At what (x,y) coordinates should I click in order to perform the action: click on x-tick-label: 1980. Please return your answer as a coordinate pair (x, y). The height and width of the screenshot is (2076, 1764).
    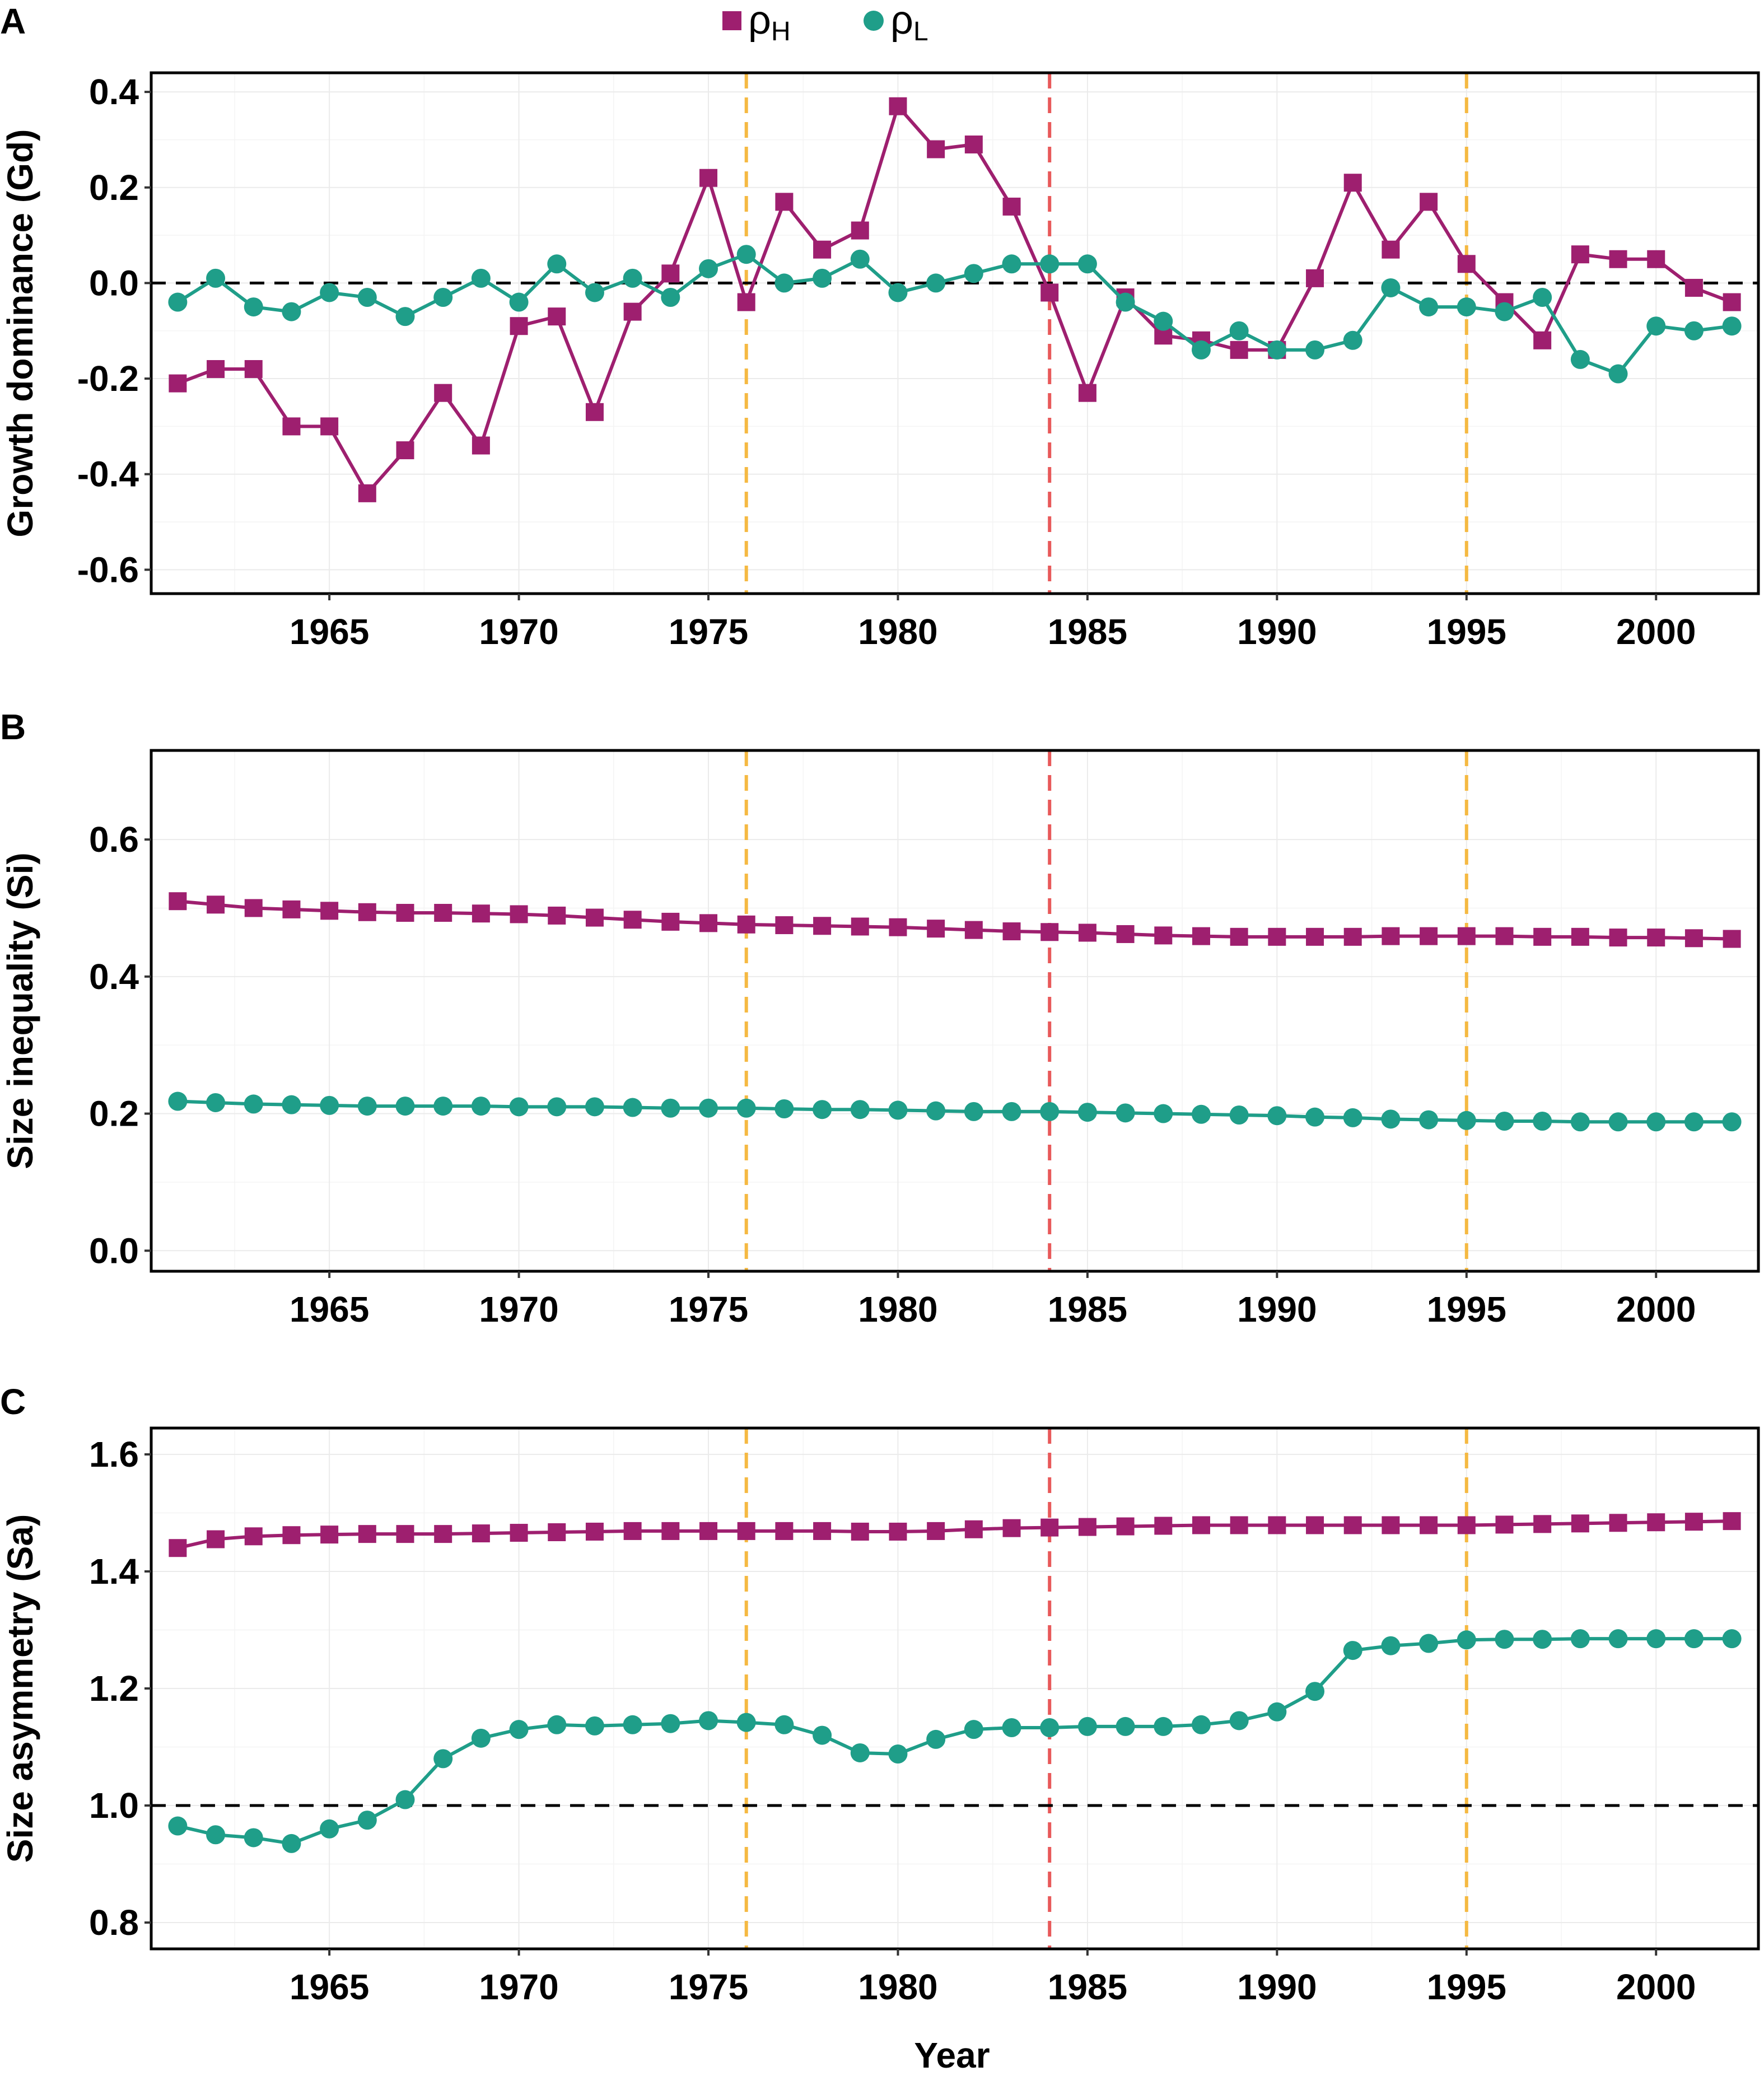
    Looking at the image, I should click on (898, 632).